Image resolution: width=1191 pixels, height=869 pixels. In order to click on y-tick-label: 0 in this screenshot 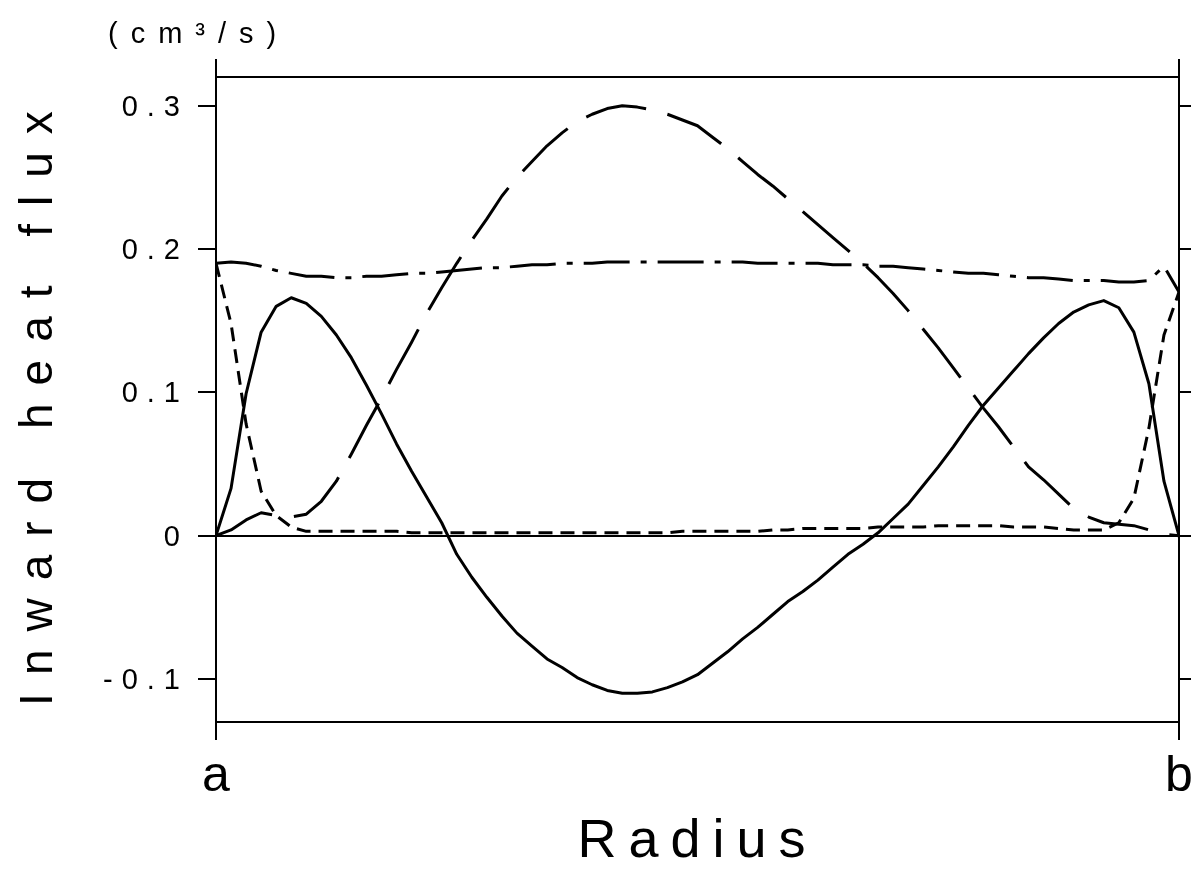, I will do `click(176, 535)`.